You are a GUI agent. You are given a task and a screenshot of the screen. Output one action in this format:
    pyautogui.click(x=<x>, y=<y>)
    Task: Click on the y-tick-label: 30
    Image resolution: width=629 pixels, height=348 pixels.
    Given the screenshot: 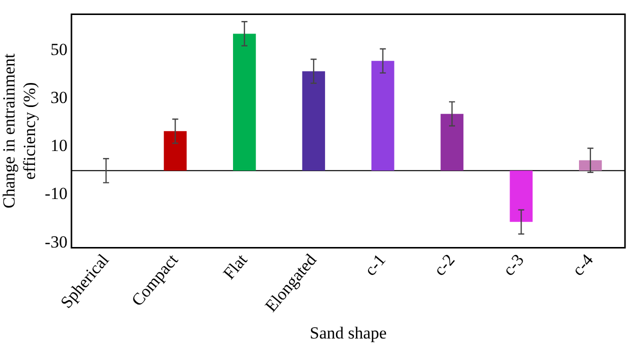 What is the action you would take?
    pyautogui.click(x=59, y=97)
    